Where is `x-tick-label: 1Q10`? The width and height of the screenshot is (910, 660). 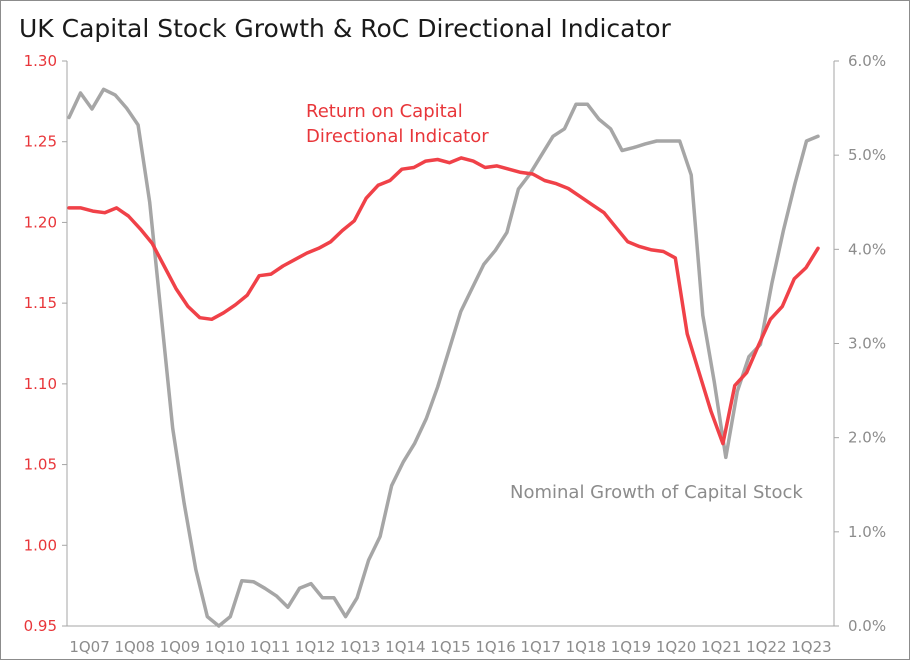
x-tick-label: 1Q10 is located at coordinates (225, 647).